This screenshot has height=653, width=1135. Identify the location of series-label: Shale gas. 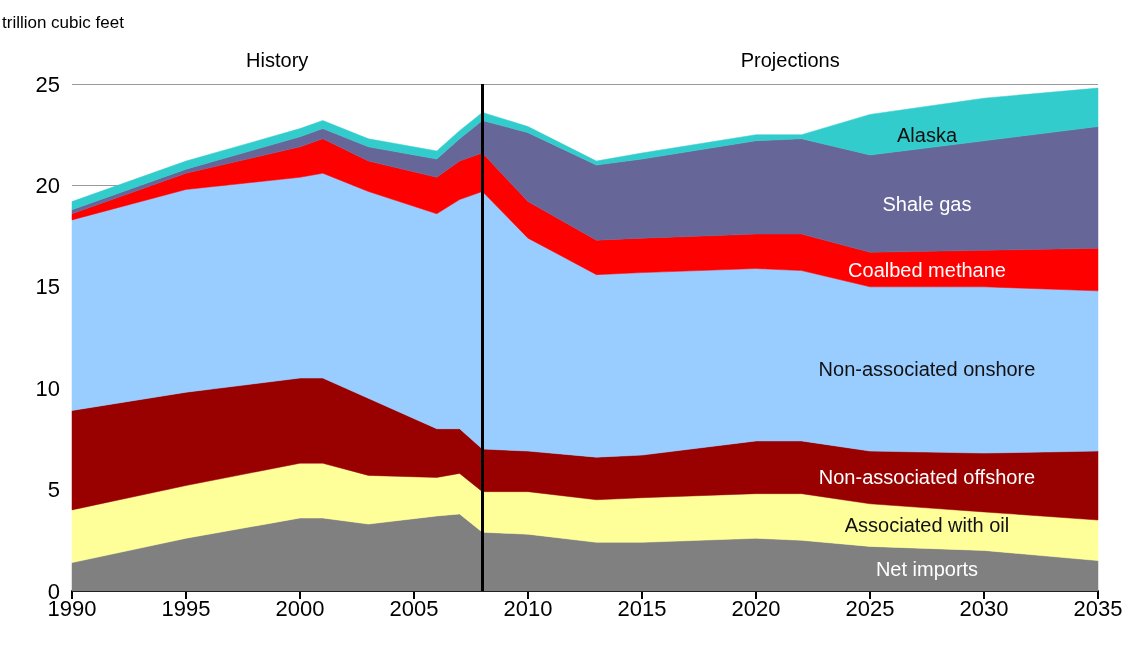
(927, 203).